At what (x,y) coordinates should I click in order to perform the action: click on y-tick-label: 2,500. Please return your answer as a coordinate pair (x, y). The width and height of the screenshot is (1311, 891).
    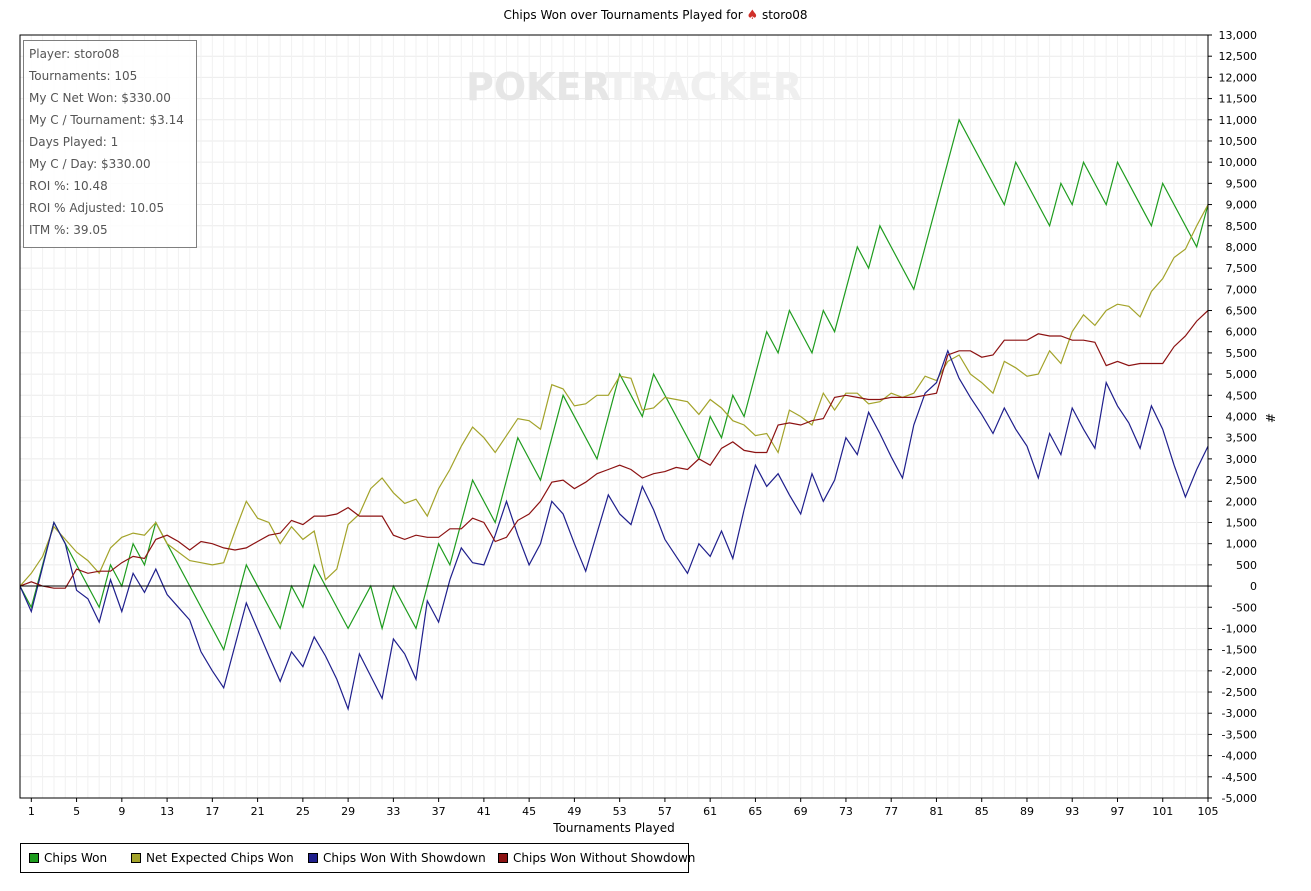
    Looking at the image, I should click on (1242, 480).